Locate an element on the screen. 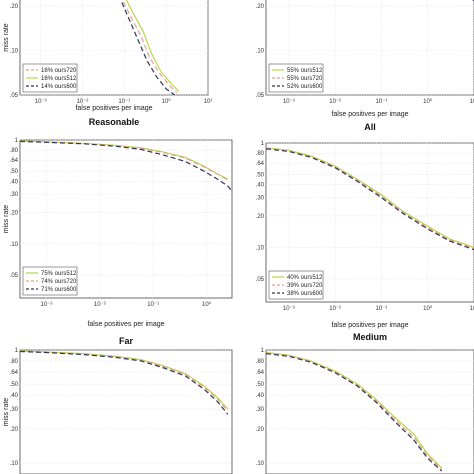 Image resolution: width=474 pixels, height=474 pixels. legend-entry: 71% ours600 is located at coordinates (59, 290).